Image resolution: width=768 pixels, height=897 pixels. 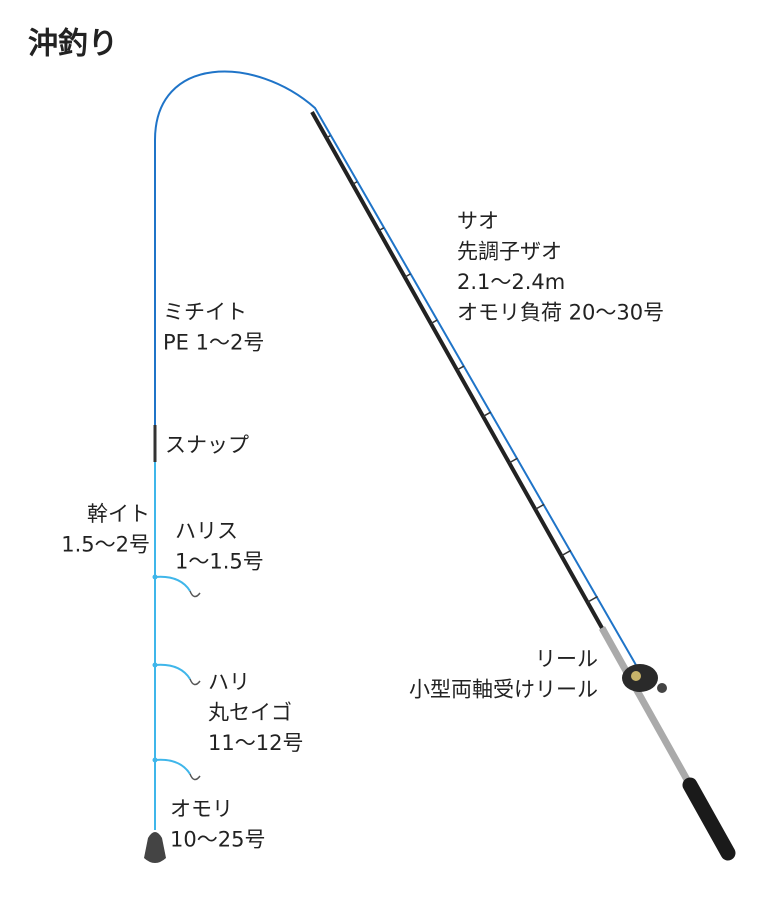 What do you see at coordinates (205, 312) in the screenshot?
I see `label-line: ミチイト` at bounding box center [205, 312].